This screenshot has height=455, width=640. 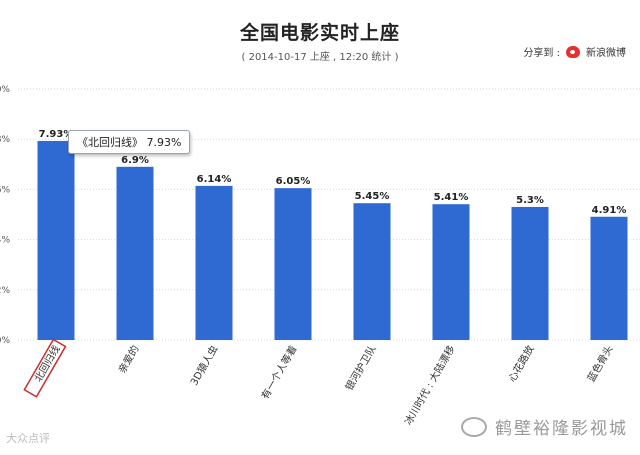 I want to click on data-label: 5.41%, so click(x=451, y=197).